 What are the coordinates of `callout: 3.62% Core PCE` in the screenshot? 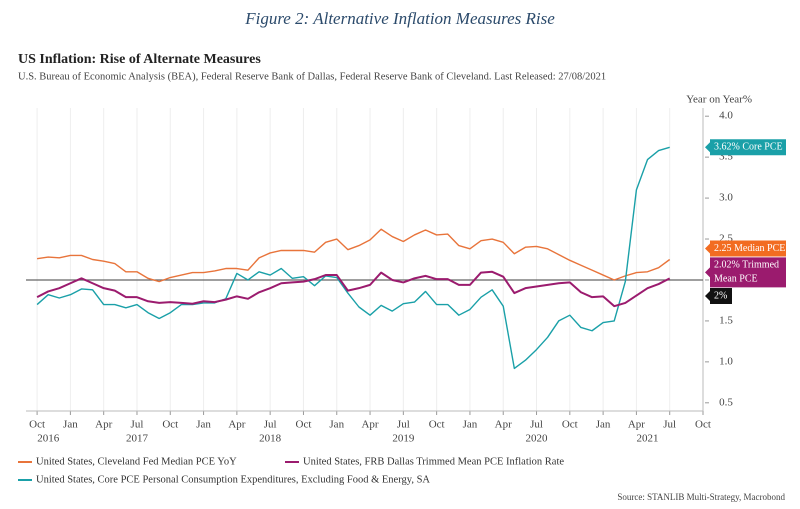 It's located at (745, 147).